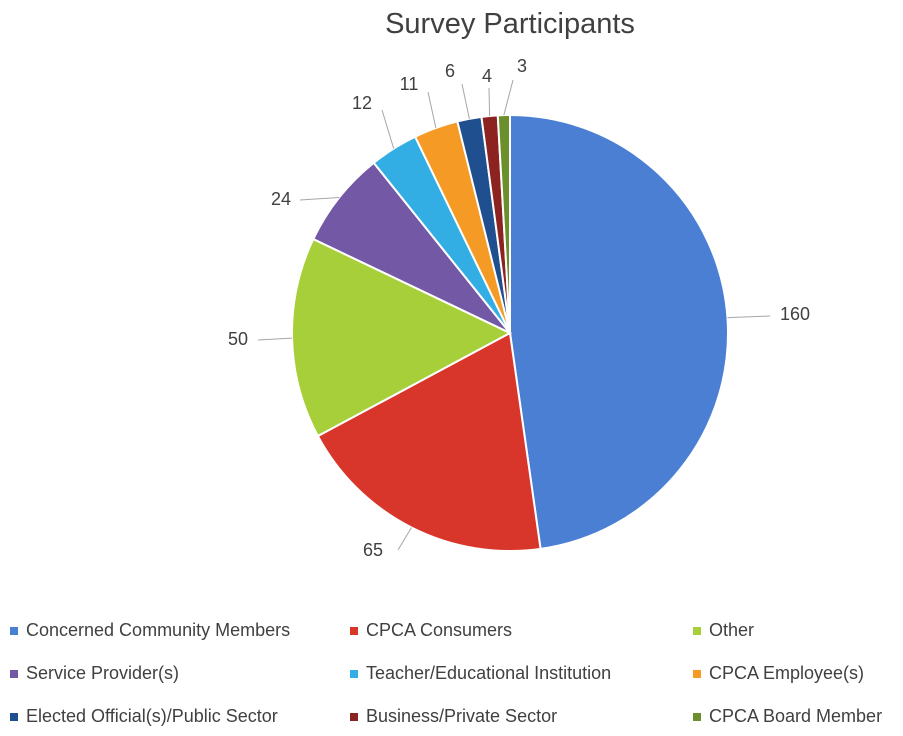  What do you see at coordinates (362, 103) in the screenshot?
I see `data-label-4: 12` at bounding box center [362, 103].